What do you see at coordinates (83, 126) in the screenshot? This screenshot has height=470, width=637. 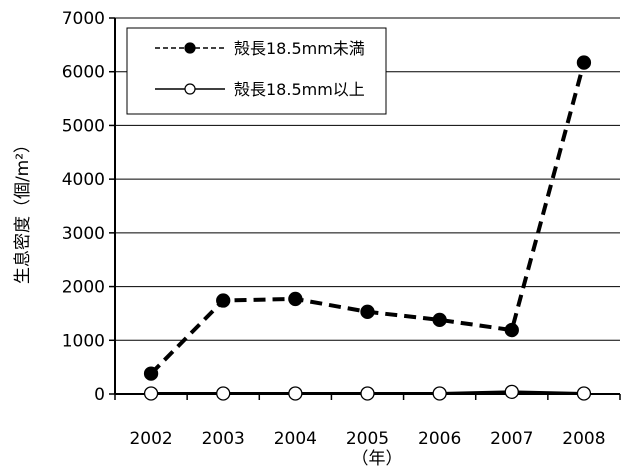 I see `y-tick-label: 5000` at bounding box center [83, 126].